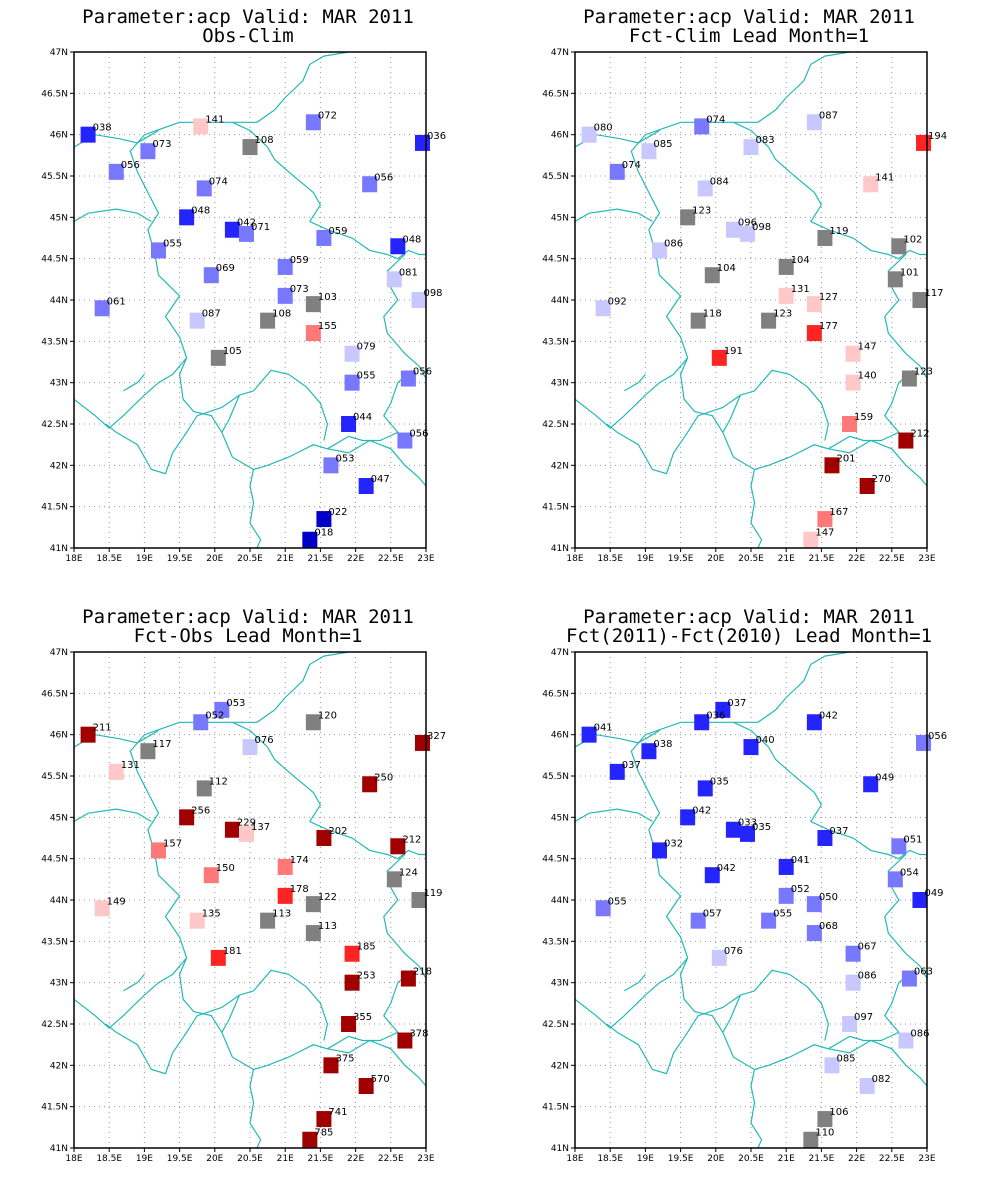 This screenshot has height=1200, width=1000. What do you see at coordinates (54, 860) in the screenshot?
I see `lat-tick-label: 44.5N` at bounding box center [54, 860].